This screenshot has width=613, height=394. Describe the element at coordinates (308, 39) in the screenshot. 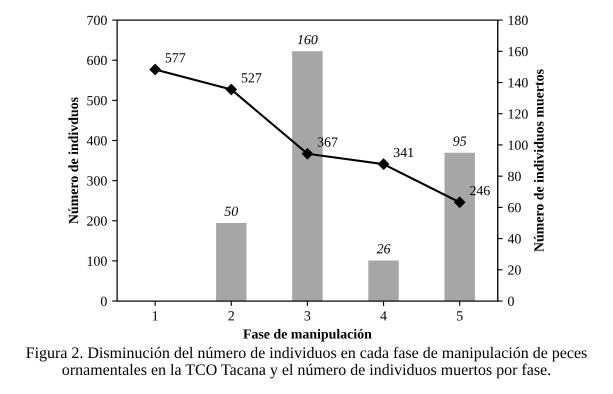

I see `data-label: 160` at that location.